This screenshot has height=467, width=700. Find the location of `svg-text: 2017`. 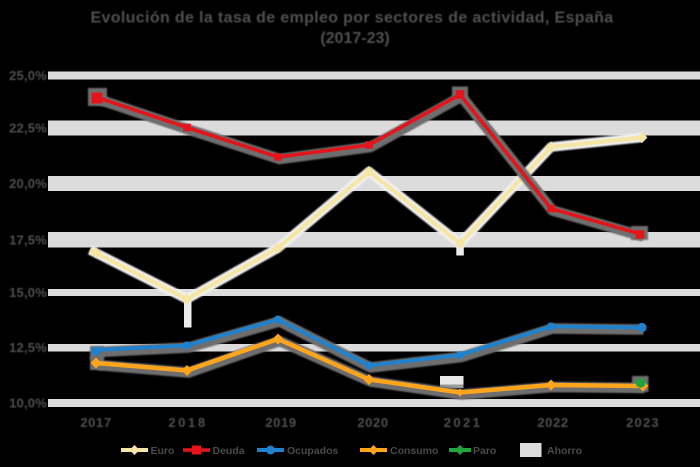

svg-text: 2017 is located at coordinates (95, 422).